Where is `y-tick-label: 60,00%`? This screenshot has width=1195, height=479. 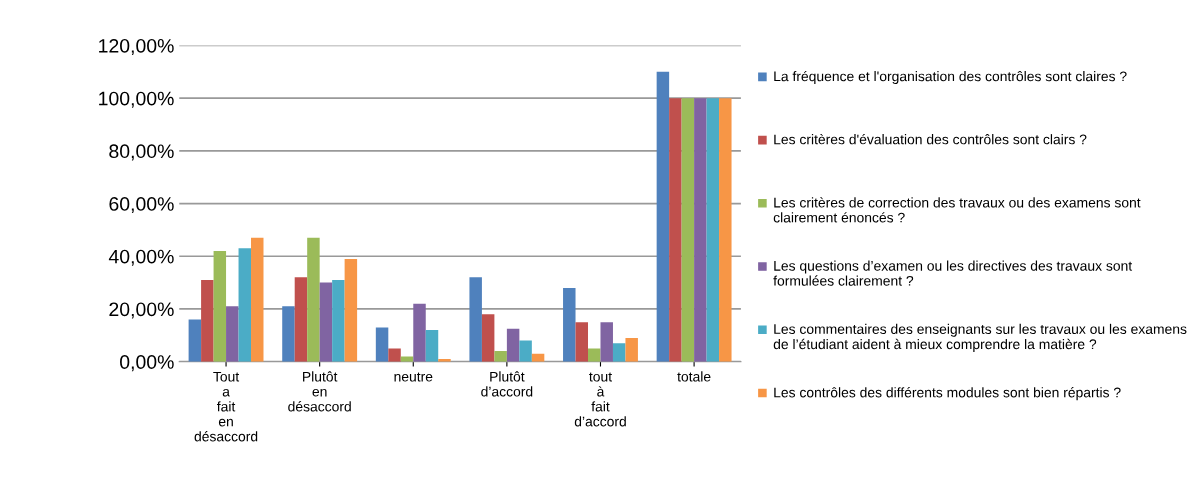
y-tick-label: 60,00% is located at coordinates (141, 205).